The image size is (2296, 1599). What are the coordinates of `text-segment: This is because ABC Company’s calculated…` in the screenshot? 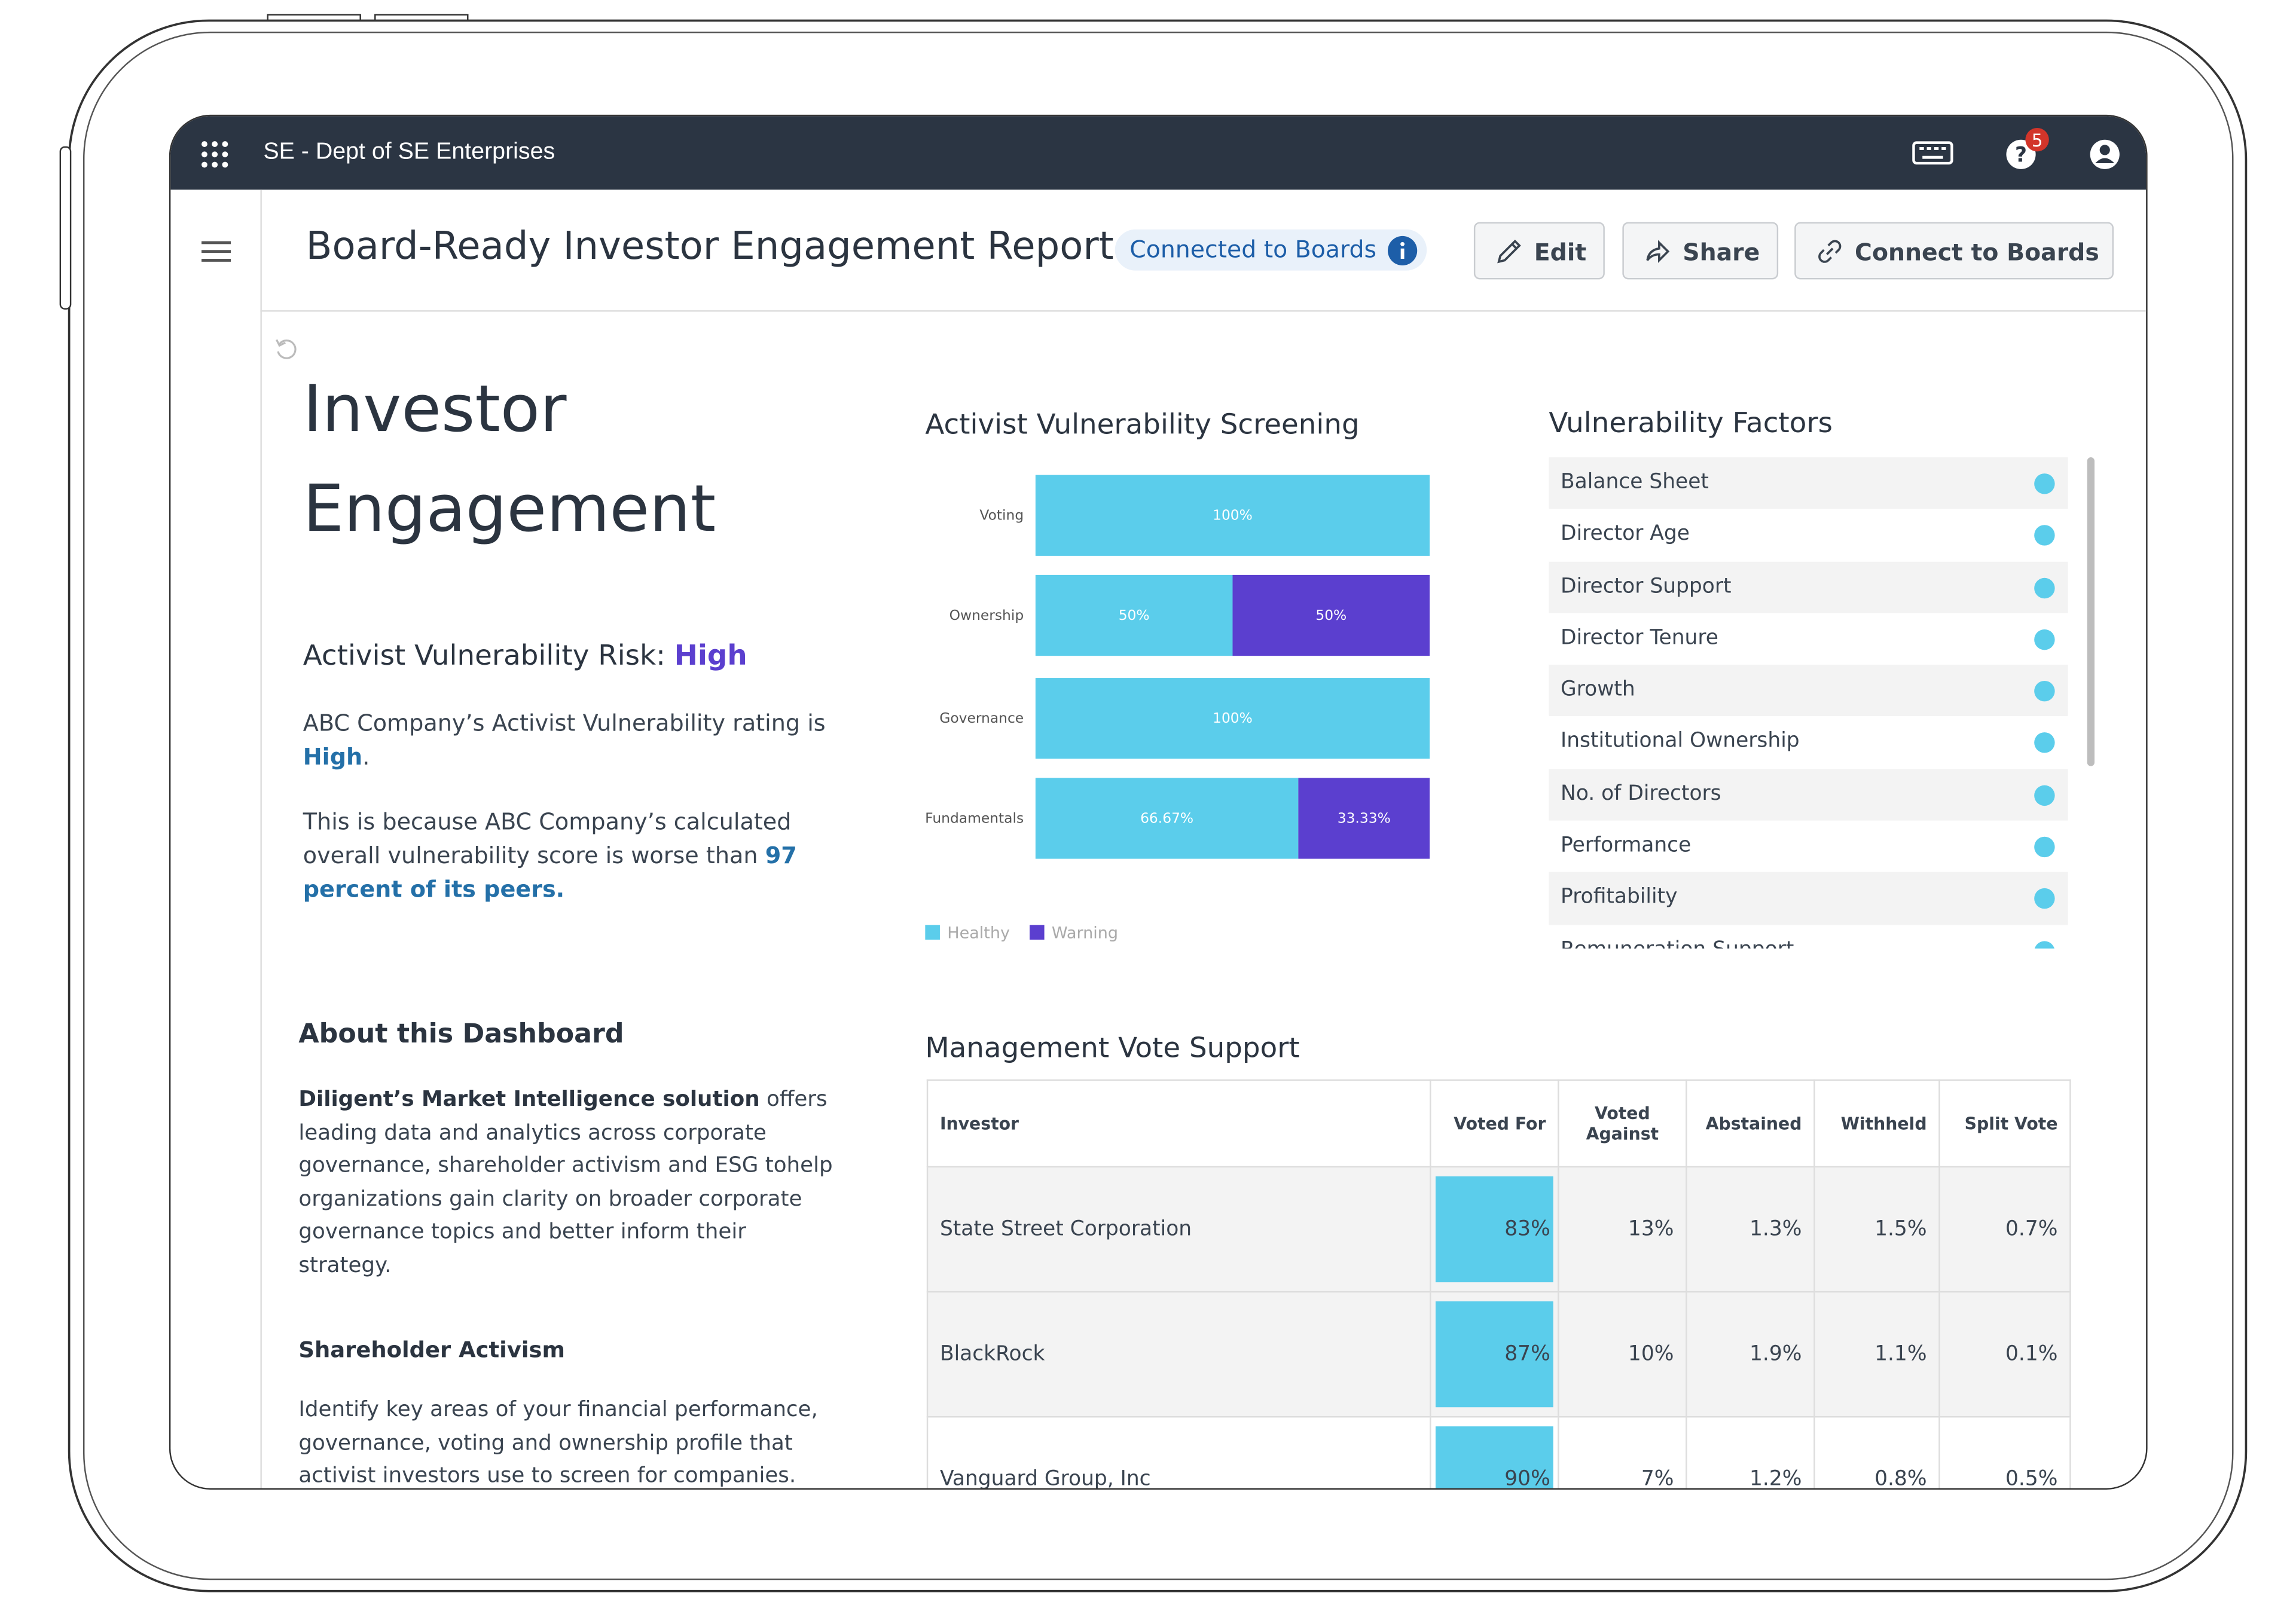 It's located at (547, 839).